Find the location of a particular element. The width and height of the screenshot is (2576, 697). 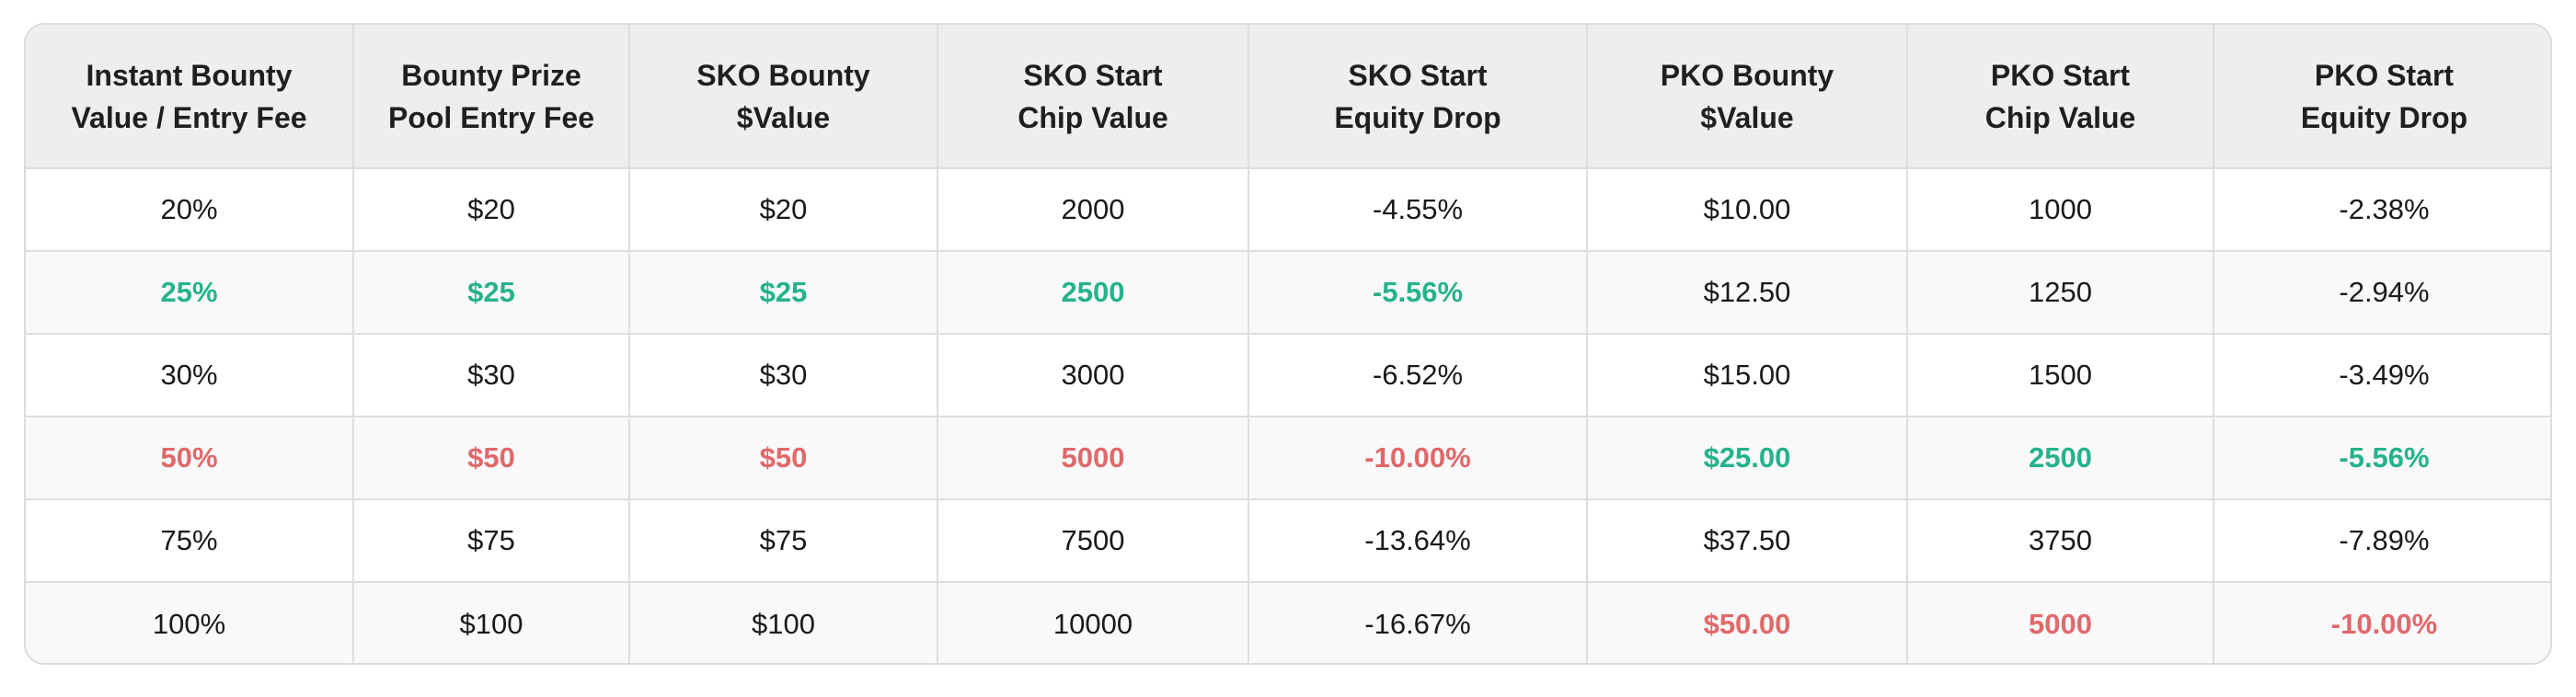

table-cell: -3.49% is located at coordinates (2382, 375).